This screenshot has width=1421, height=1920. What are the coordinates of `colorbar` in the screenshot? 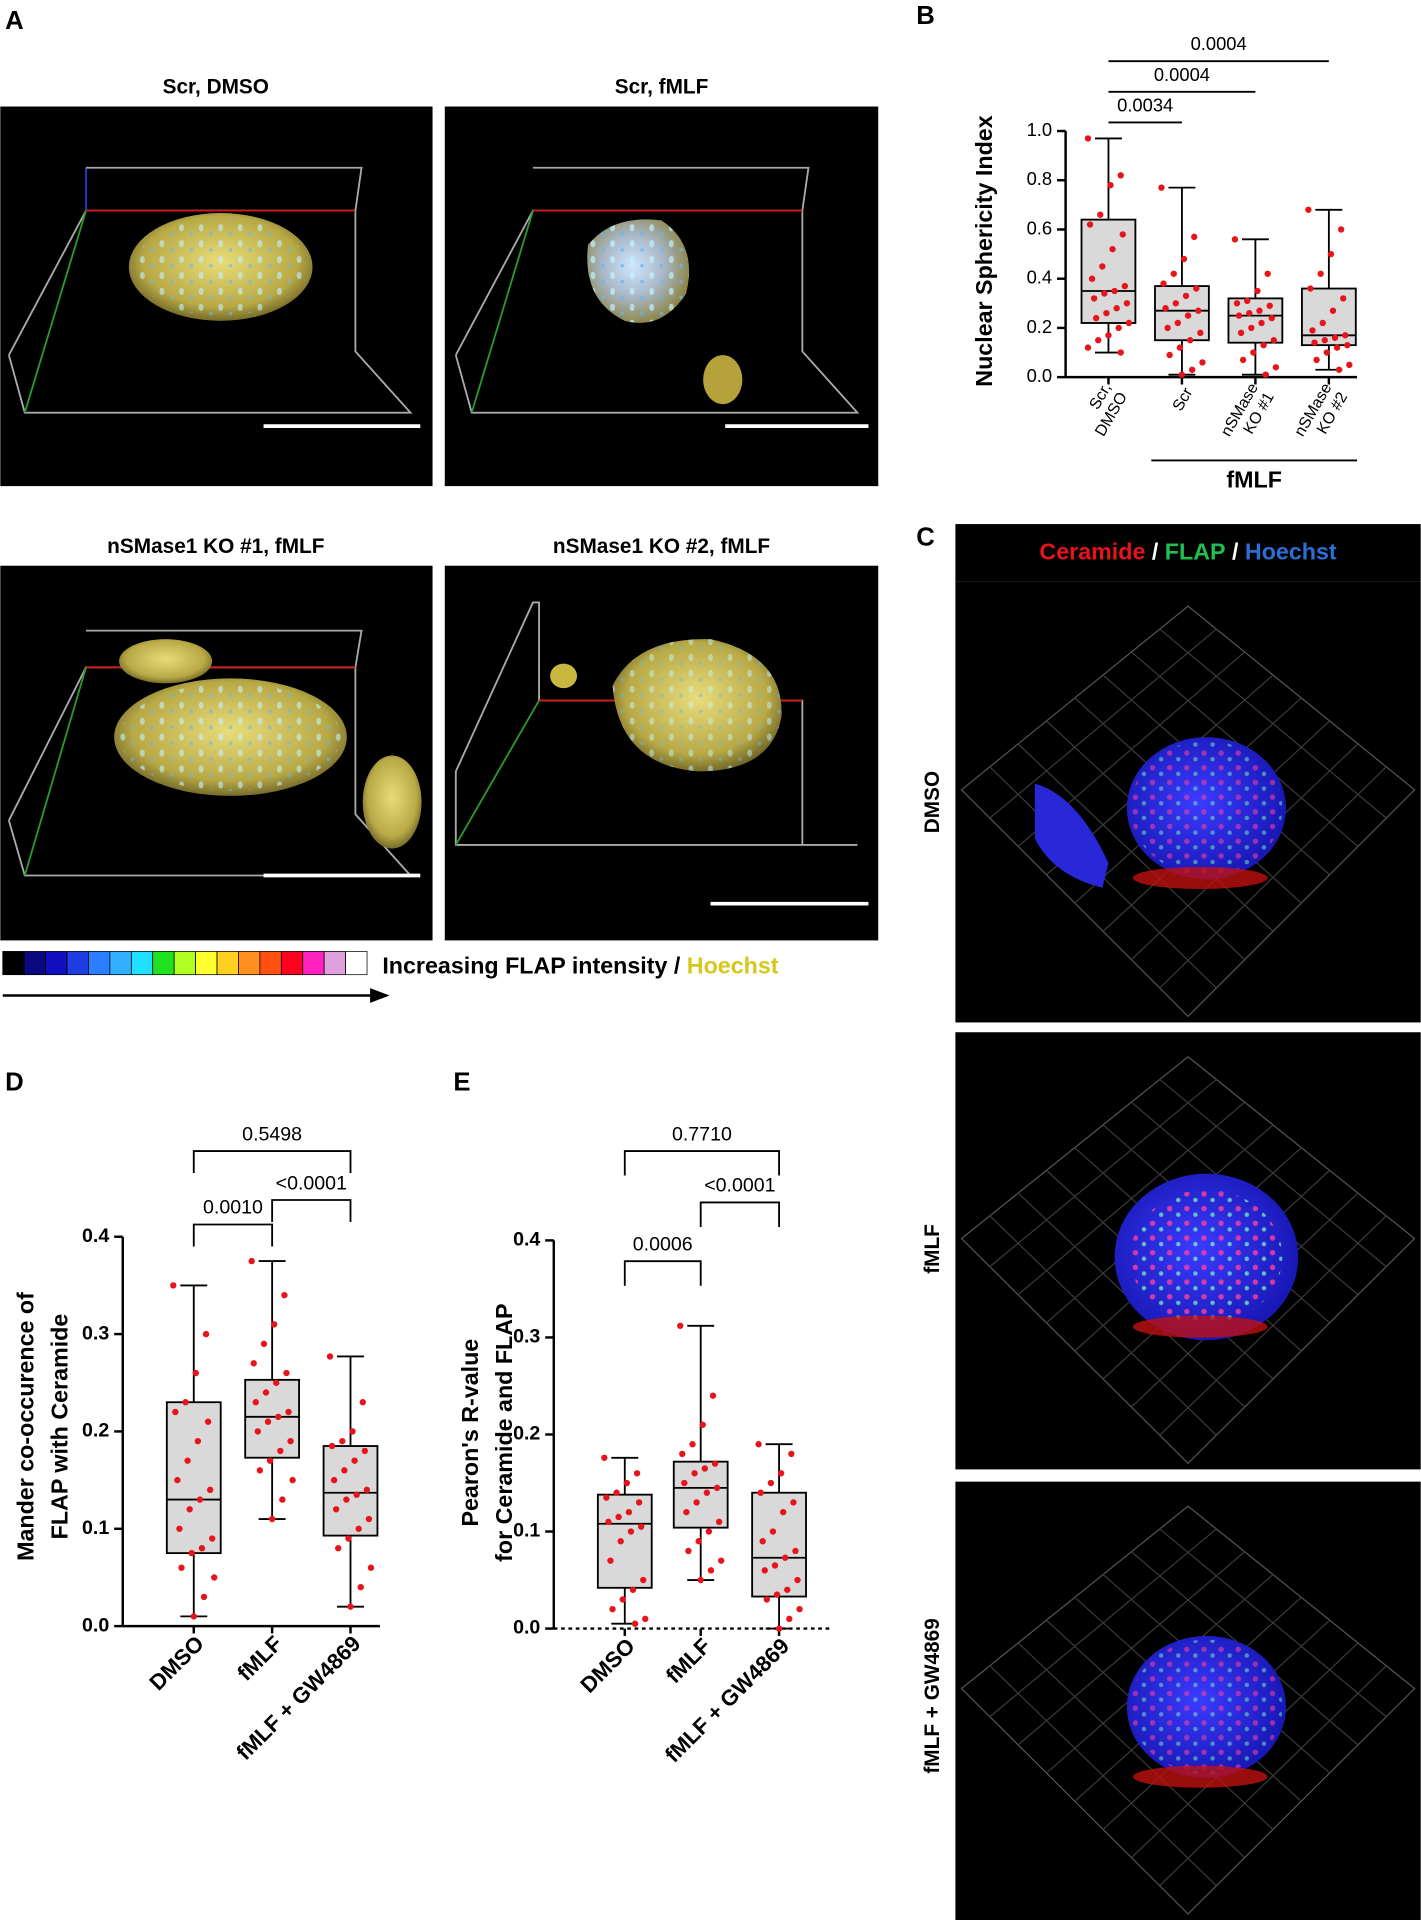 It's located at (185, 963).